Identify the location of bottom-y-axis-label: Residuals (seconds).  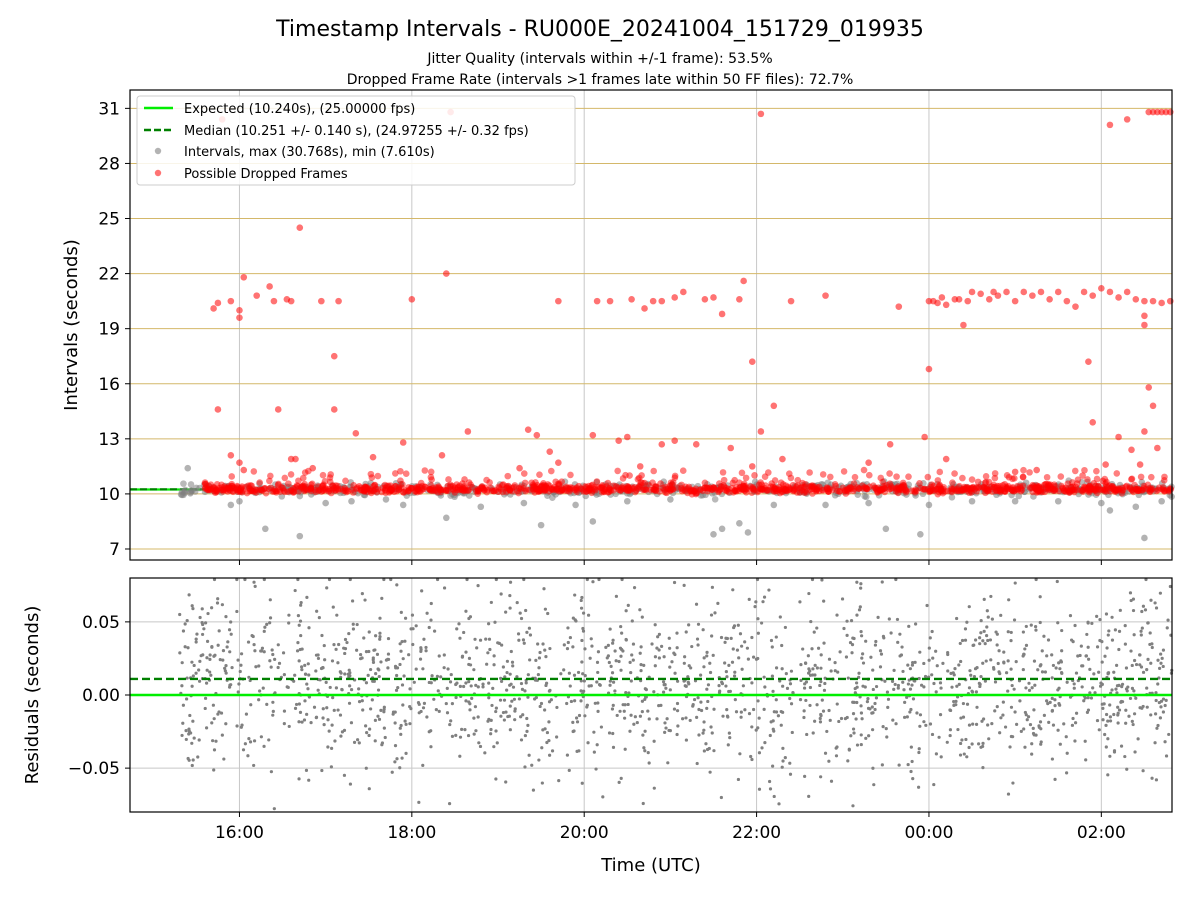
(32, 695).